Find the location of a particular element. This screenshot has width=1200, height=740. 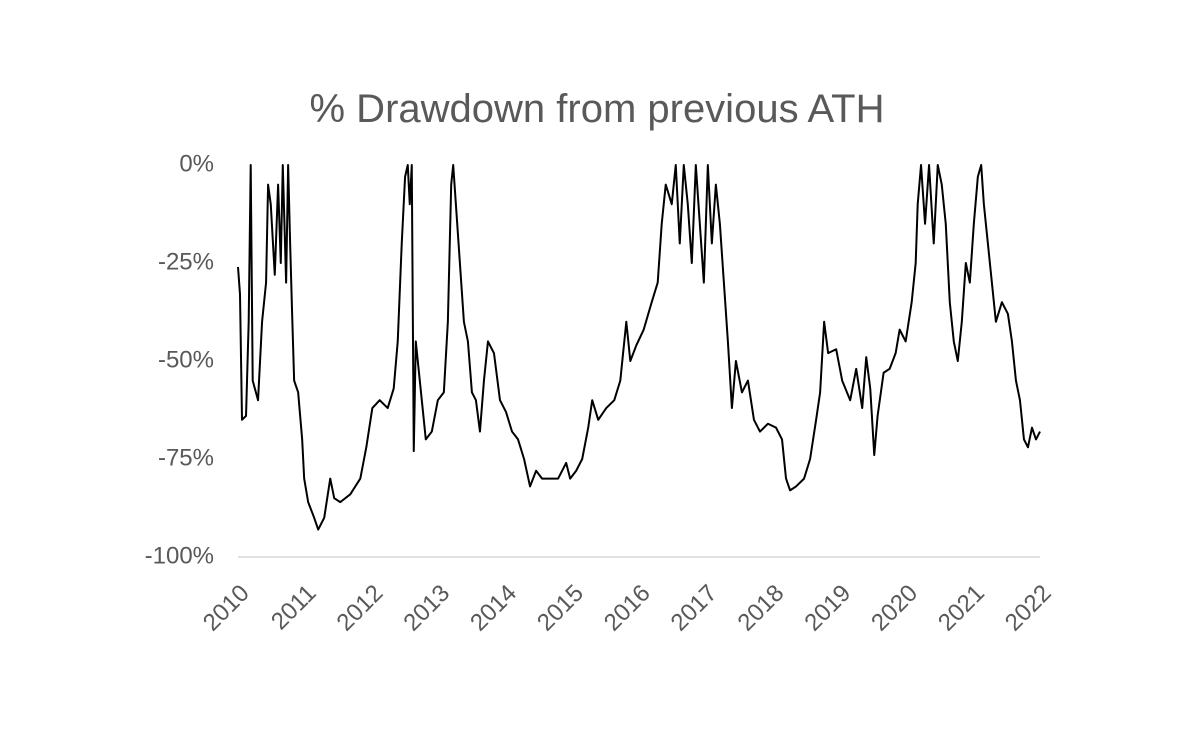

x-tick-label: 2016 is located at coordinates (627, 608).